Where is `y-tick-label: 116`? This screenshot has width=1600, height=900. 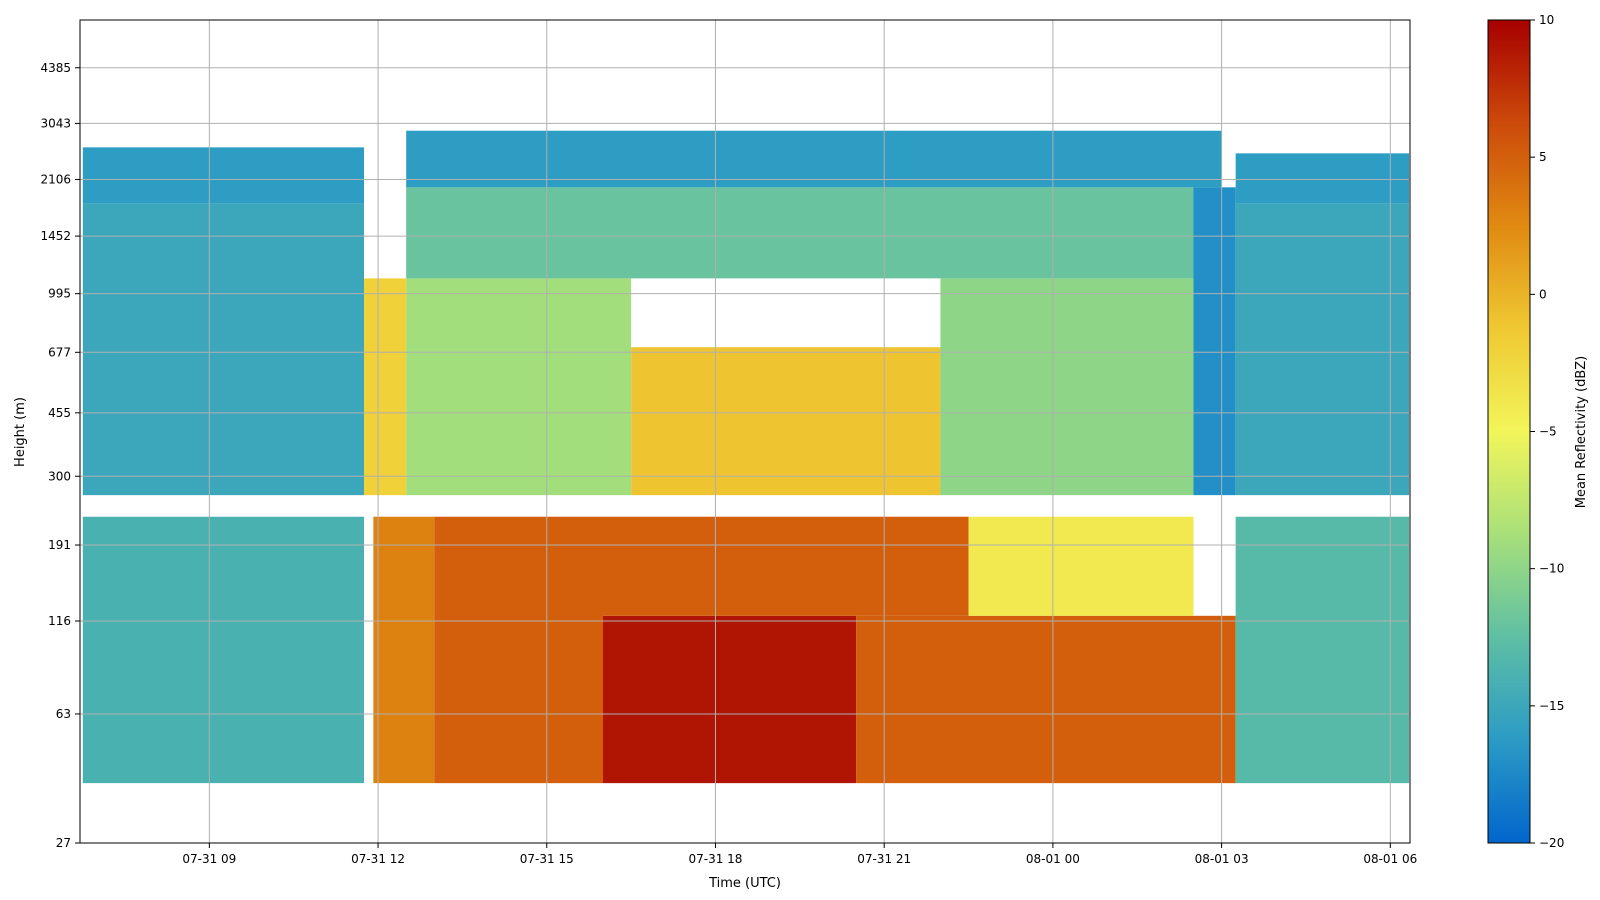 y-tick-label: 116 is located at coordinates (59, 621).